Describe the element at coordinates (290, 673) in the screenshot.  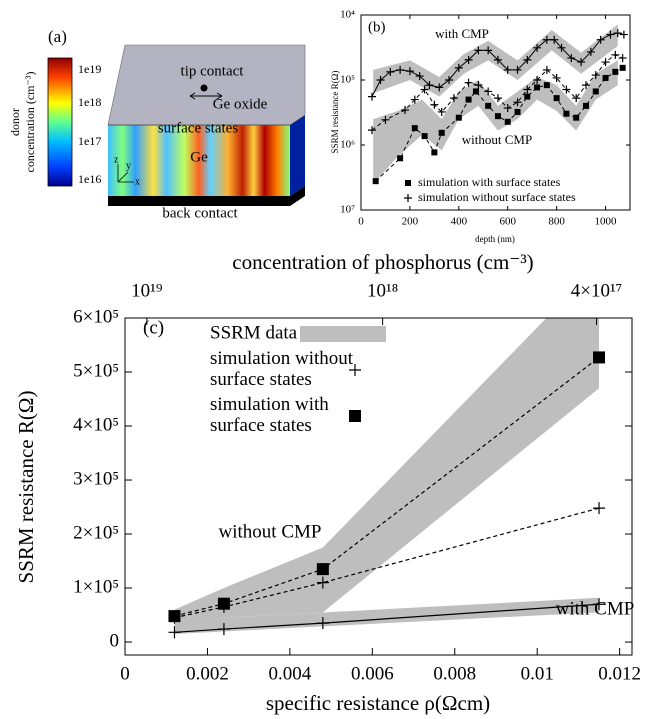
I see `x-tick-label: 0.004` at that location.